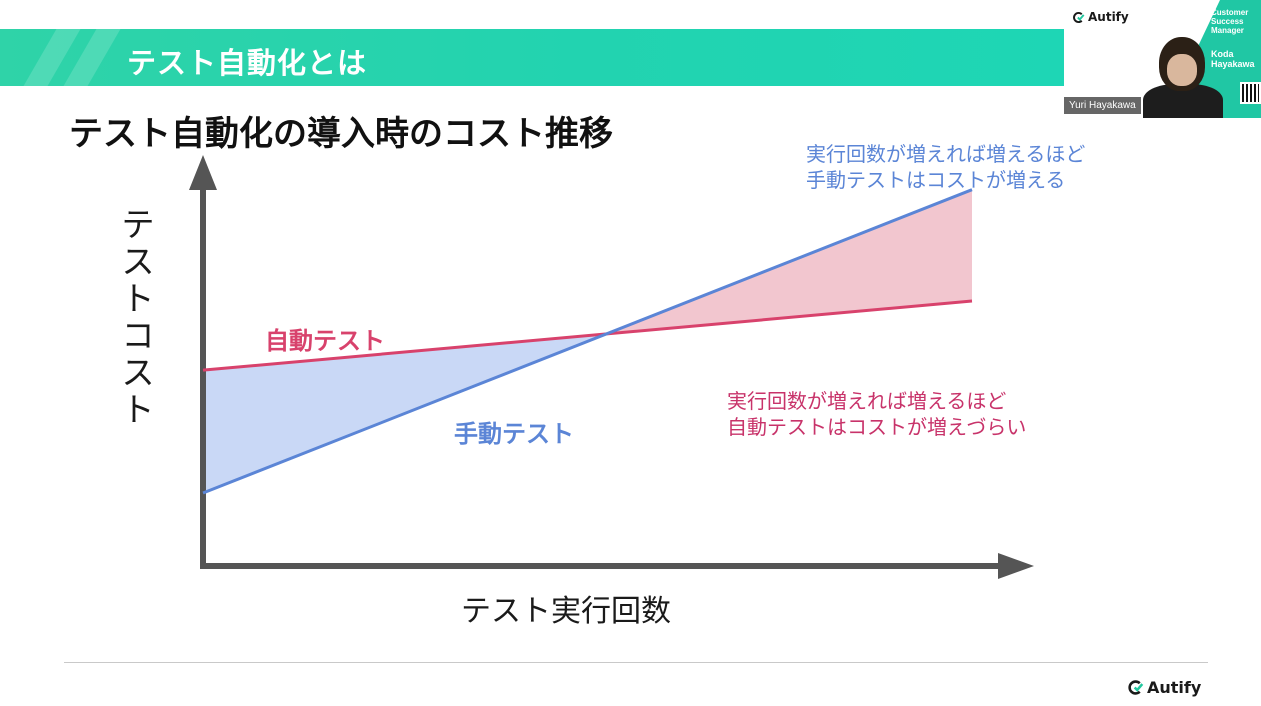 The width and height of the screenshot is (1261, 706). Describe the element at coordinates (587, 335) in the screenshot. I see `auto-cost-line` at that location.